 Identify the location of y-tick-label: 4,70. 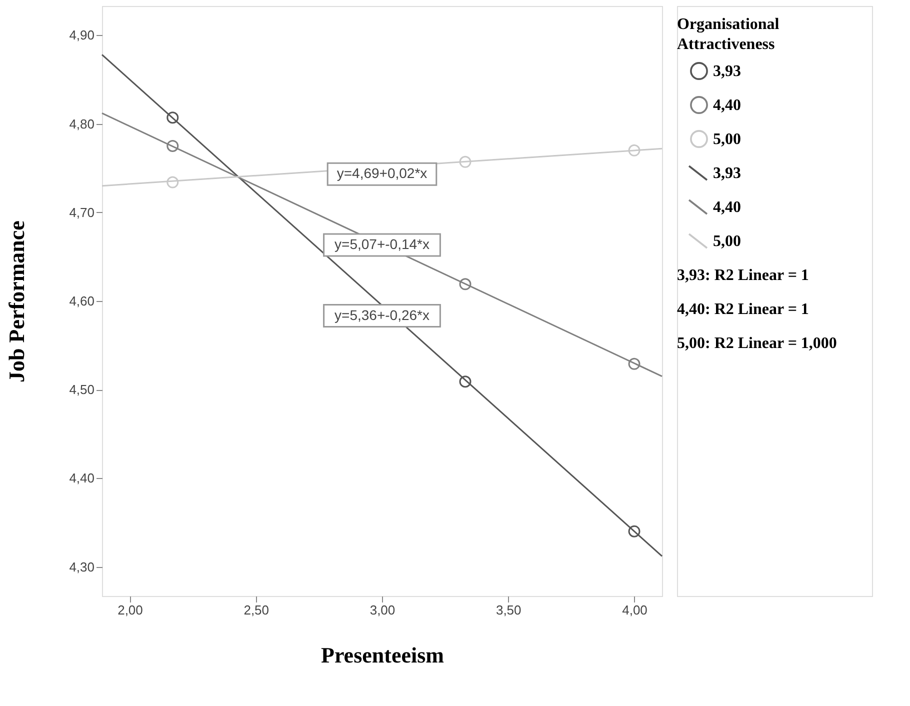
(81, 212).